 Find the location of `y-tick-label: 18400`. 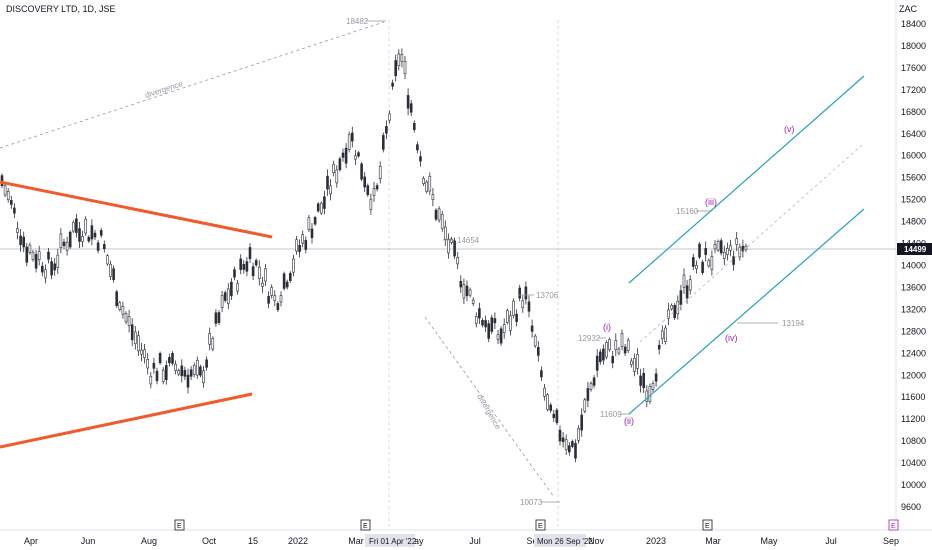

y-tick-label: 18400 is located at coordinates (913, 24).